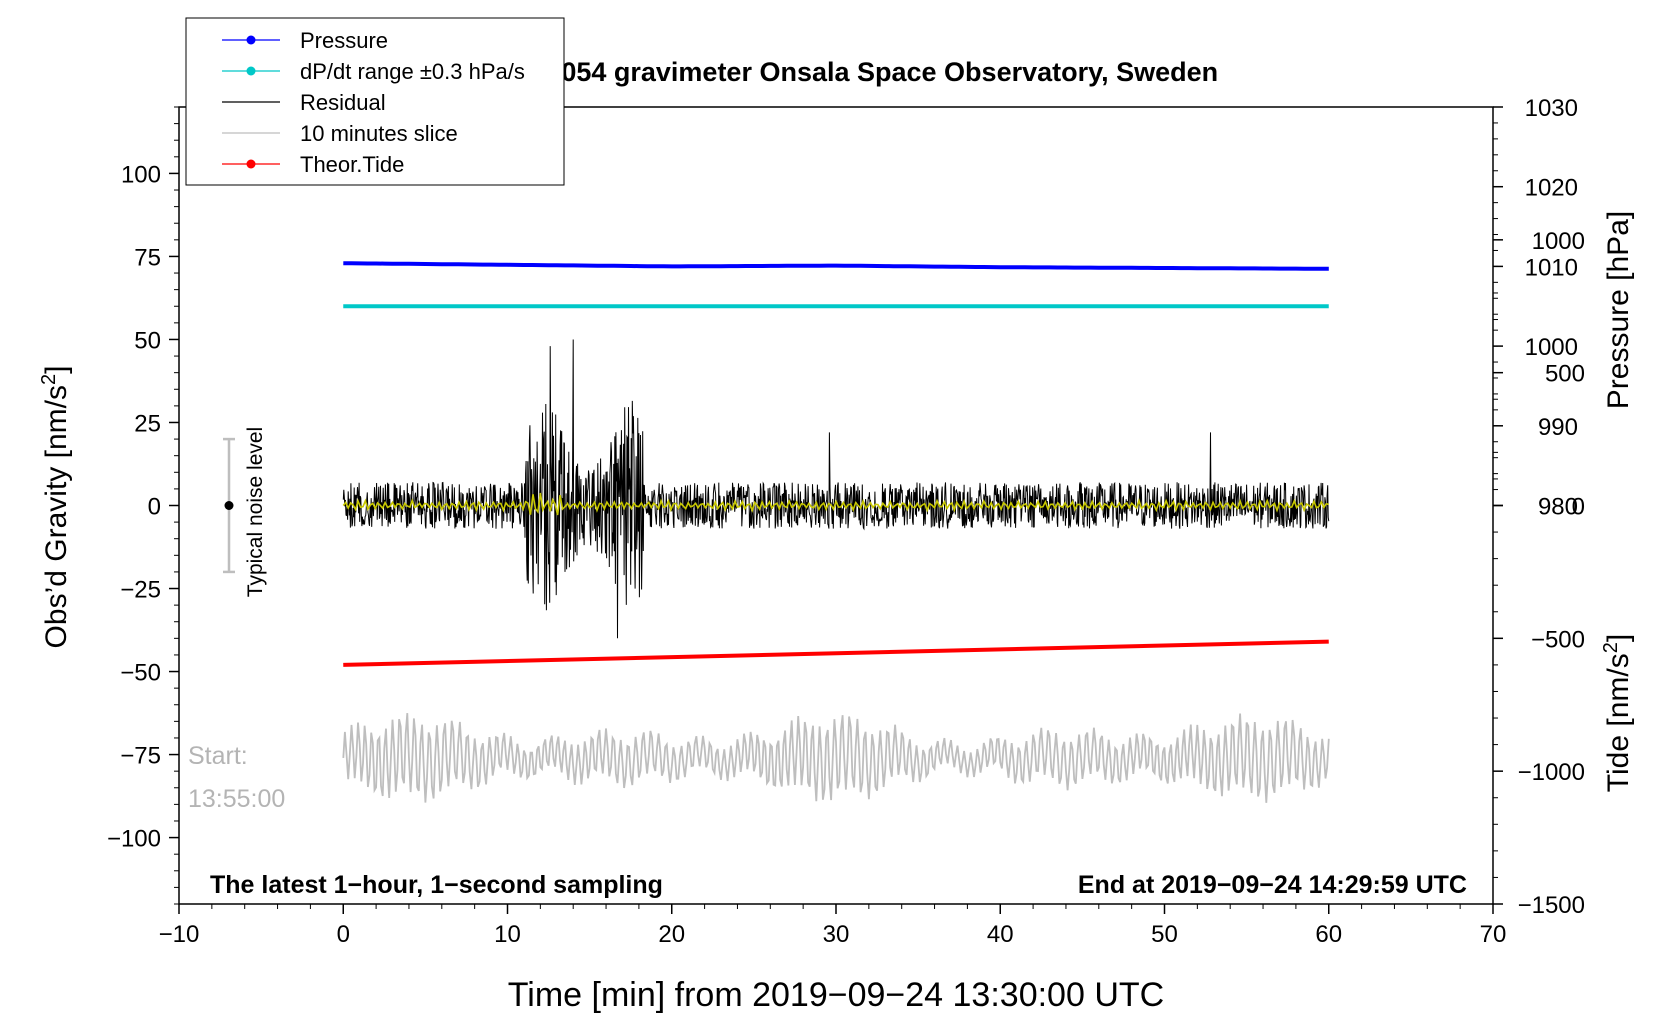  I want to click on tide-title-superscript: 2, so click(1611, 647).